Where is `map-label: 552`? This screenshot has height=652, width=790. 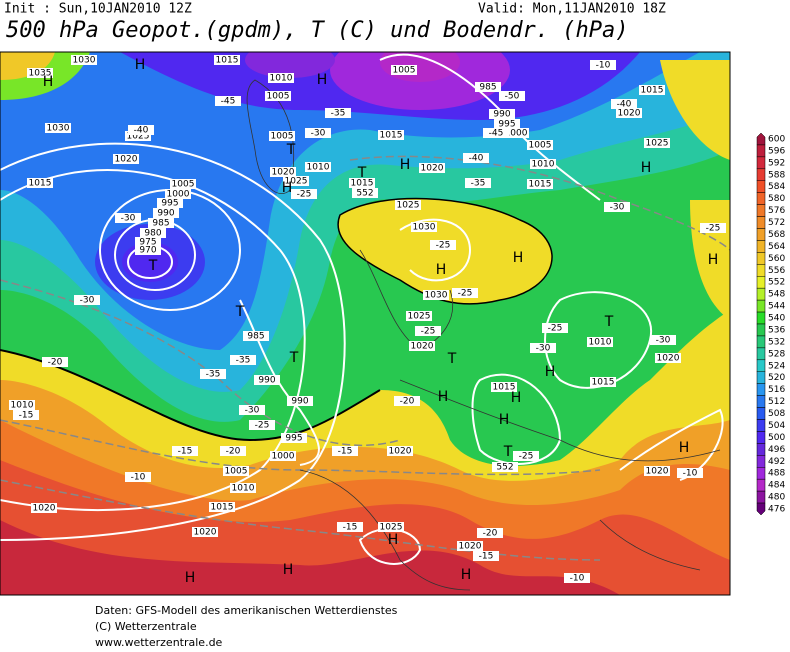
map-label: 552 is located at coordinates (364, 194).